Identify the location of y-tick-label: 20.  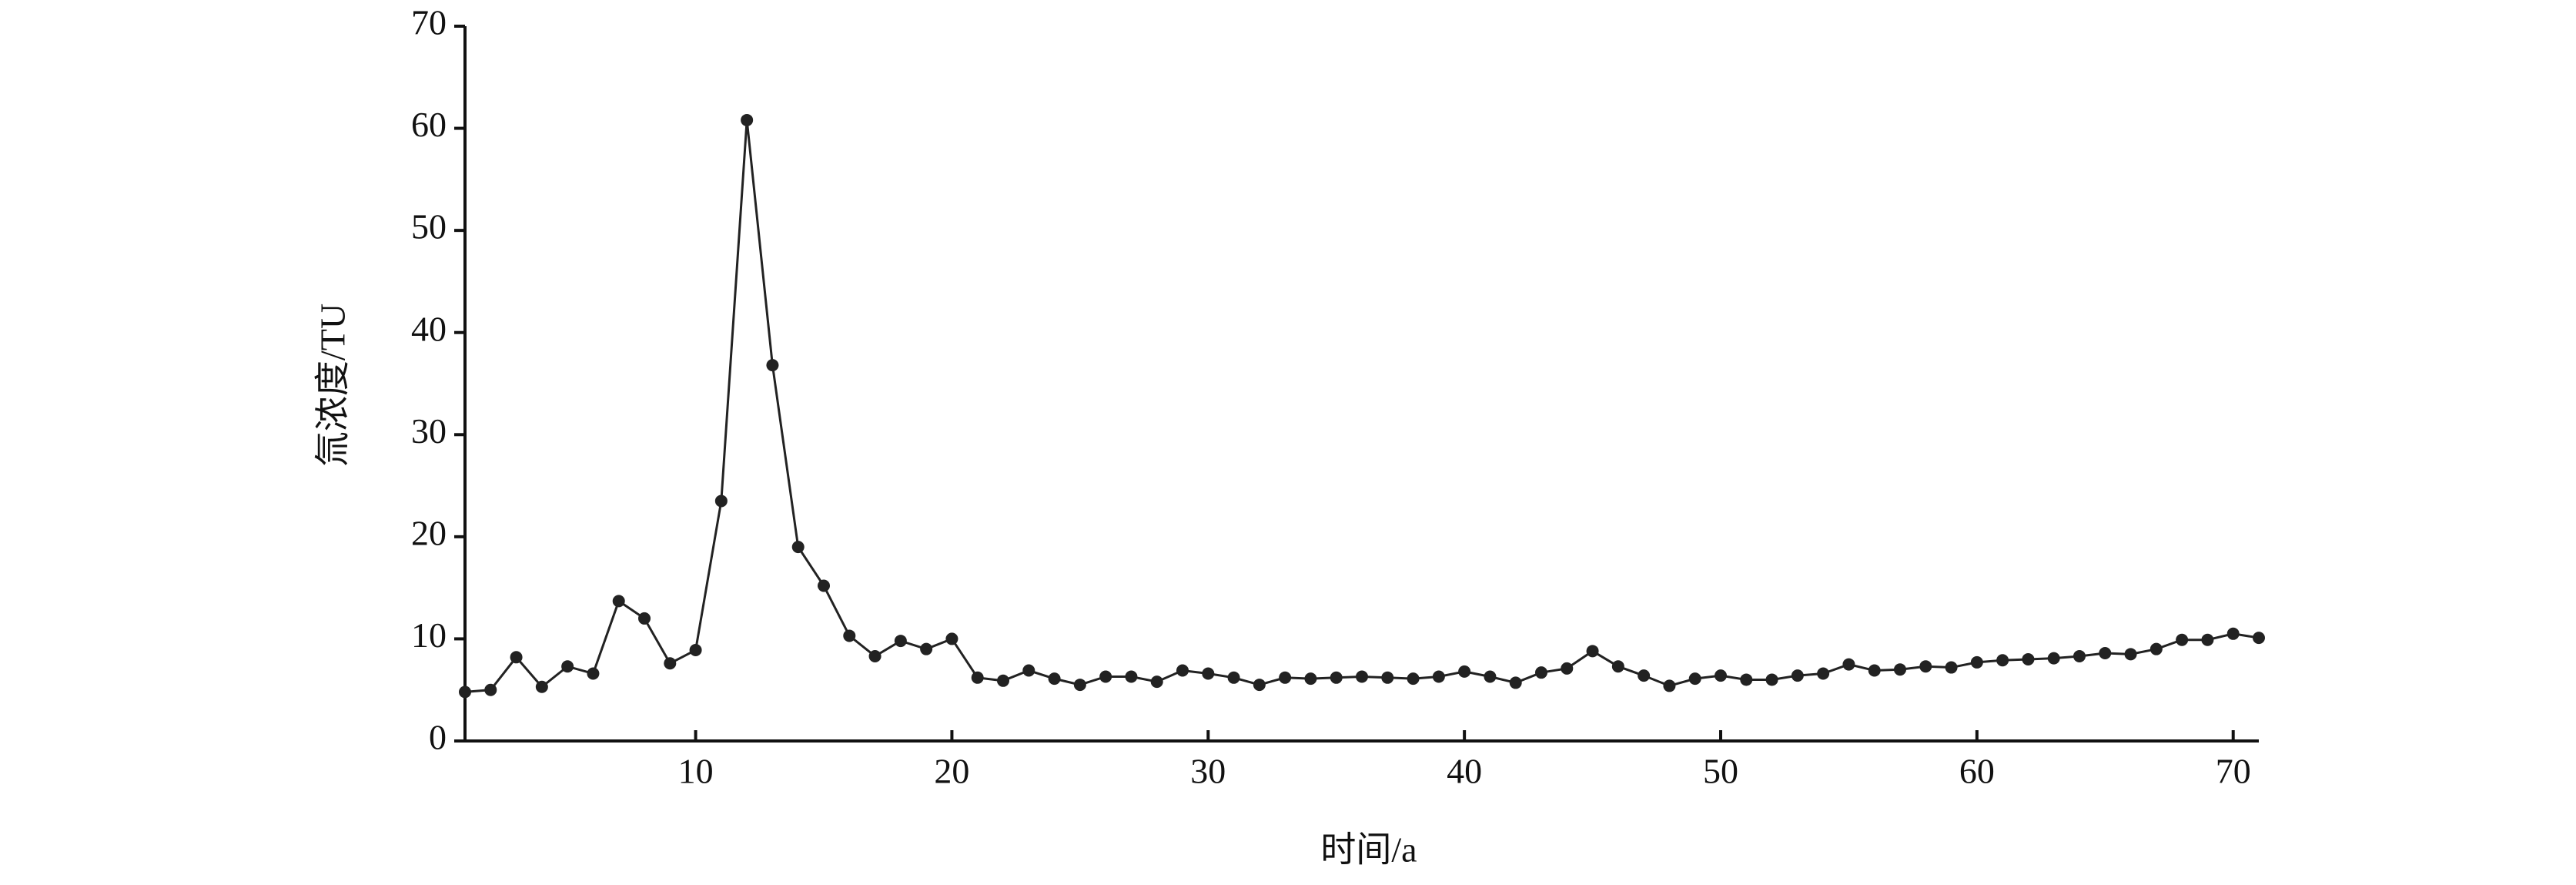
(429, 532).